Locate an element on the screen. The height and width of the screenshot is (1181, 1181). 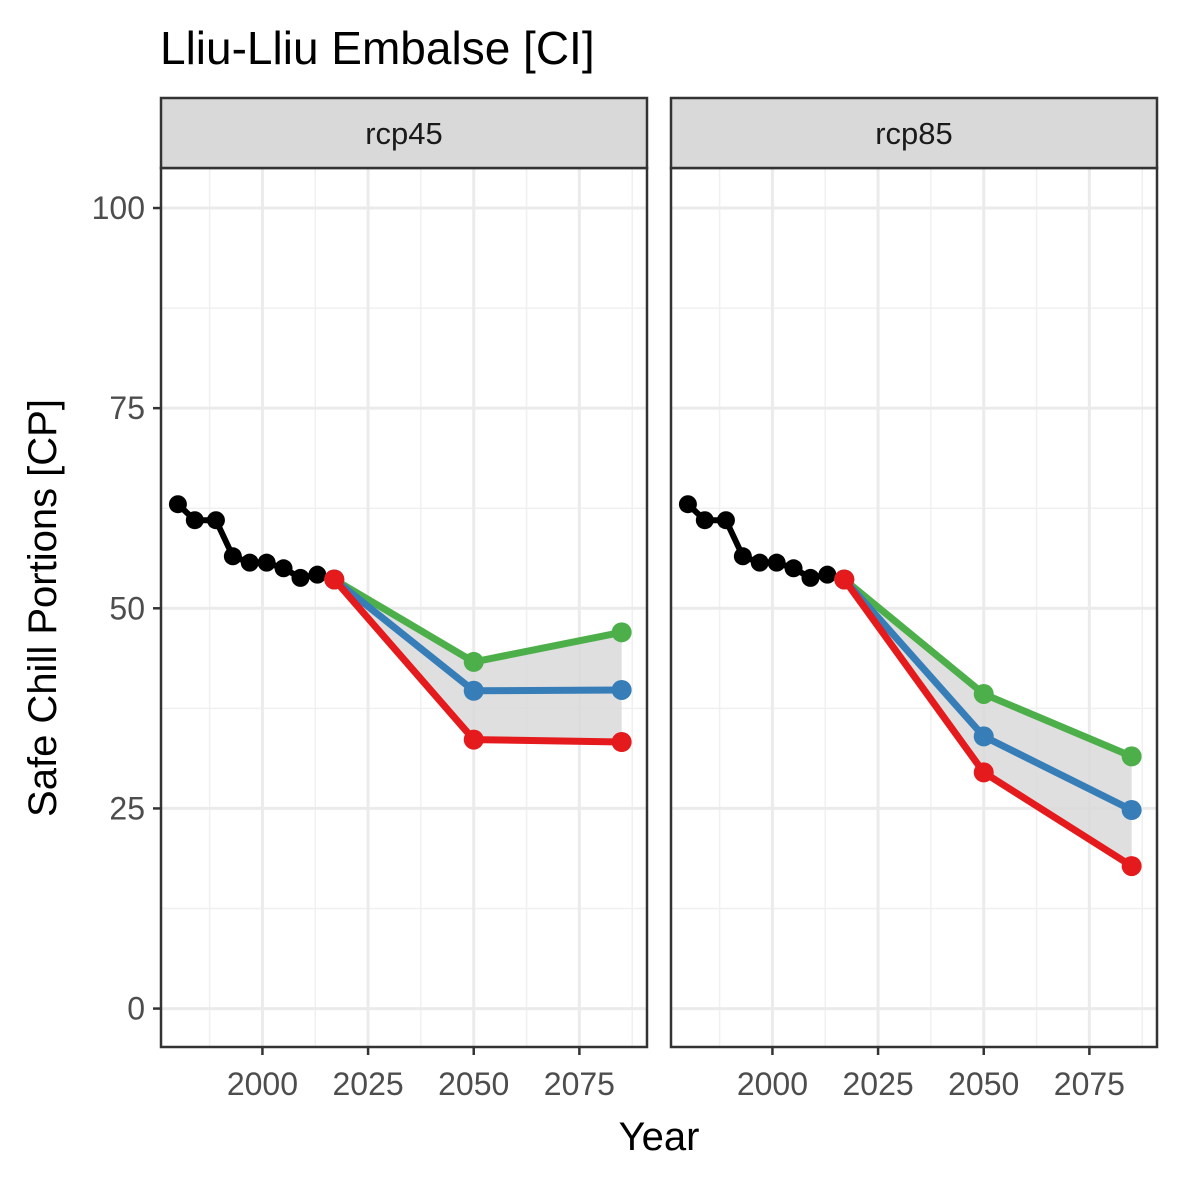
y-tick-label: 50 is located at coordinates (127, 608).